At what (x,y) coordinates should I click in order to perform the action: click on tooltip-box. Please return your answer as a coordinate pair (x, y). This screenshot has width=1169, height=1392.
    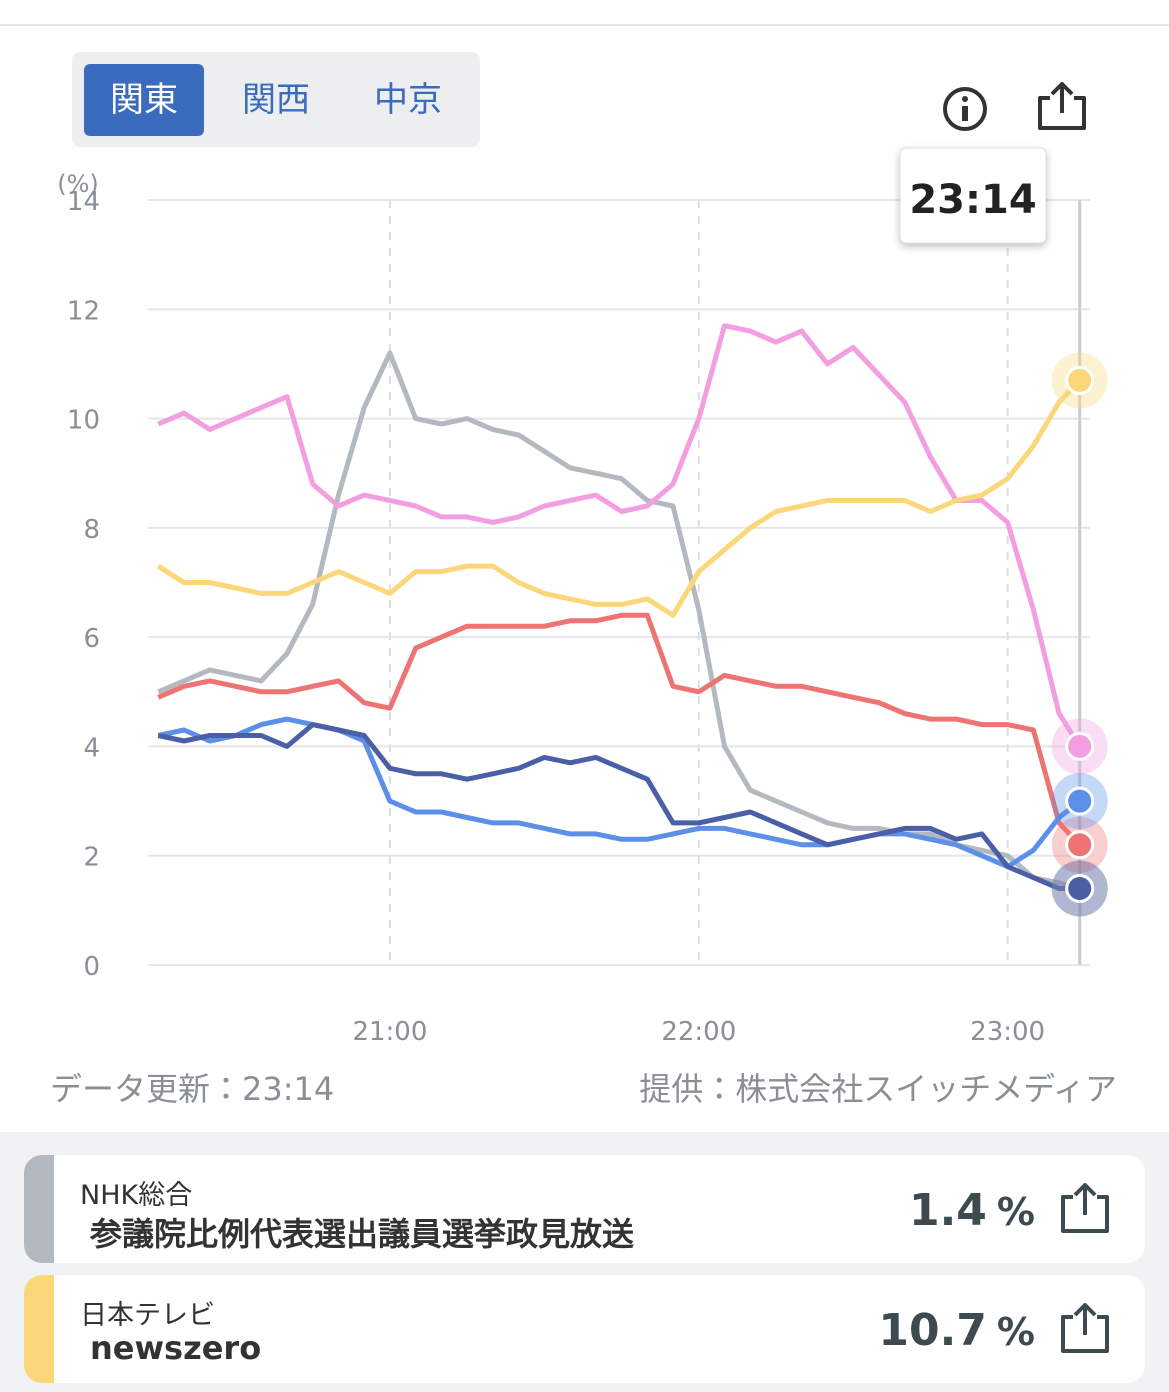
    Looking at the image, I should click on (973, 195).